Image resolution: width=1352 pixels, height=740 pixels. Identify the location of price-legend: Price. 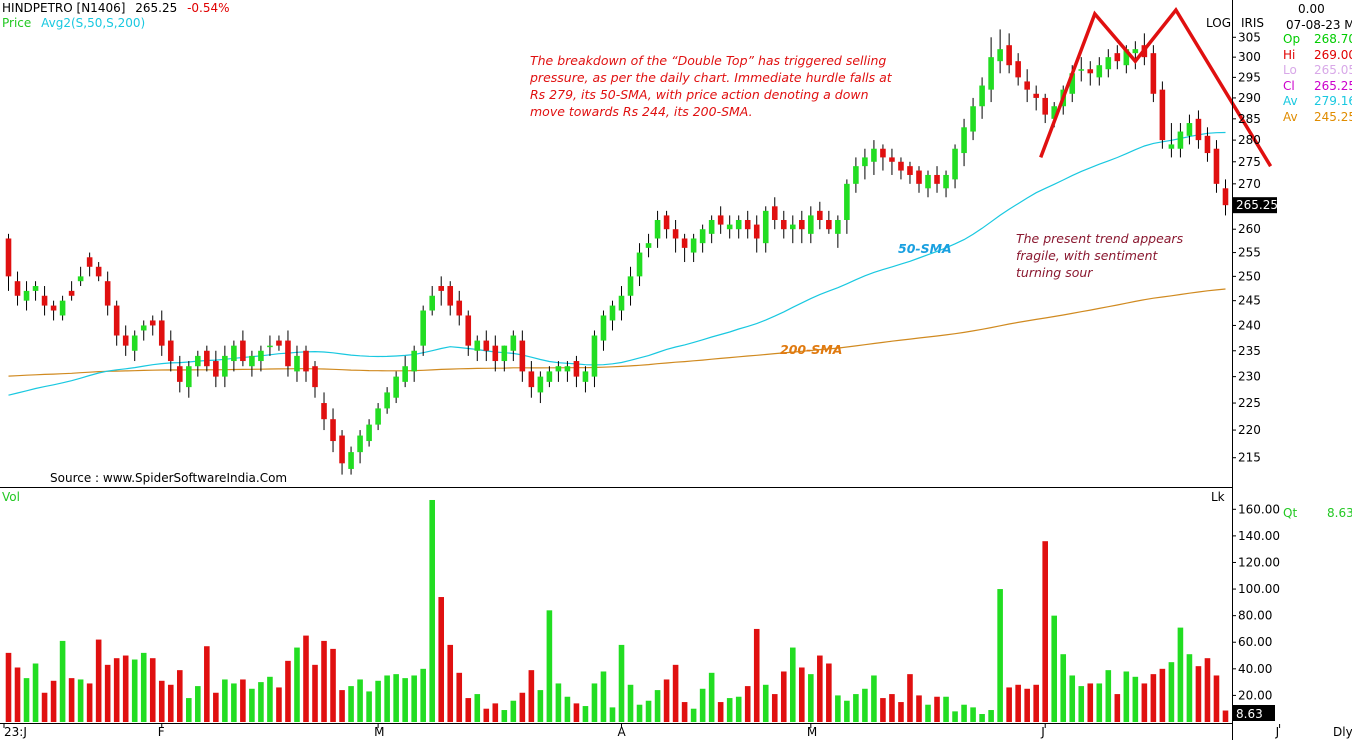
(17, 23).